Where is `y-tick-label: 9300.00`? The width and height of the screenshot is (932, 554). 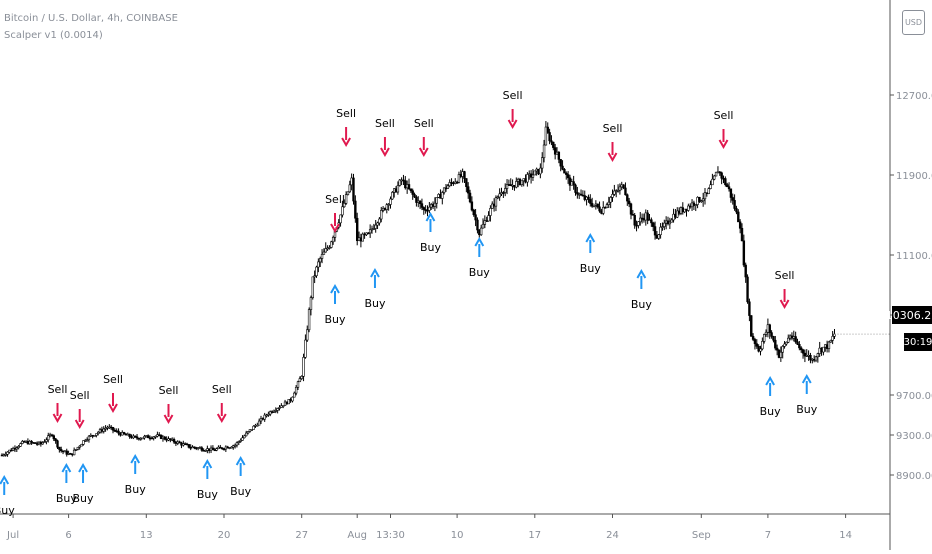 y-tick-label: 9300.00 is located at coordinates (914, 436).